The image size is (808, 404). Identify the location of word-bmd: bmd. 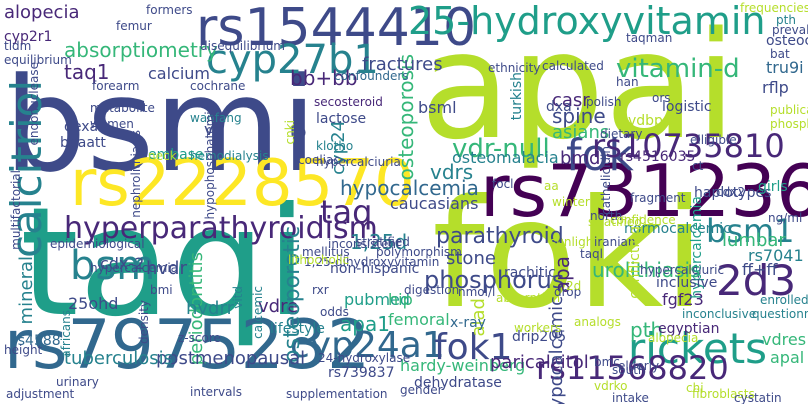
(580, 158).